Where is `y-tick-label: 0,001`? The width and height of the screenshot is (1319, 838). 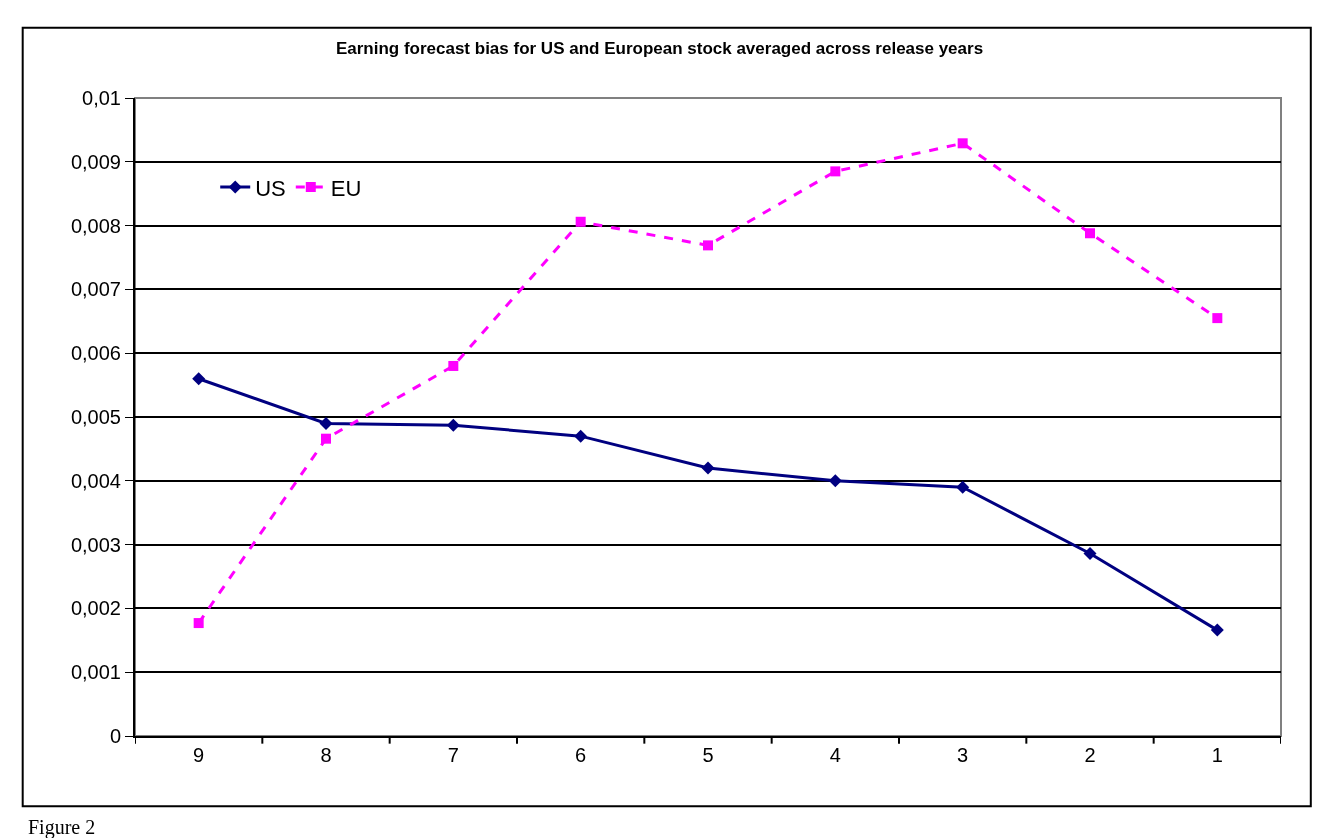
y-tick-label: 0,001 is located at coordinates (95, 672).